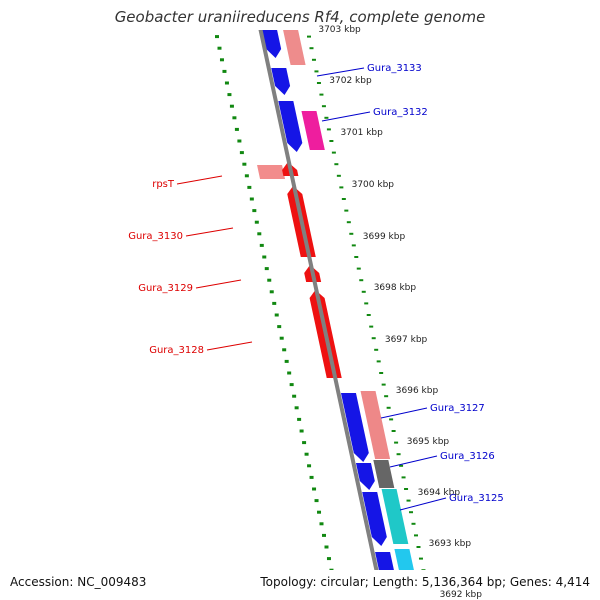  I want to click on tick-label: 3698 kbp, so click(395, 288).